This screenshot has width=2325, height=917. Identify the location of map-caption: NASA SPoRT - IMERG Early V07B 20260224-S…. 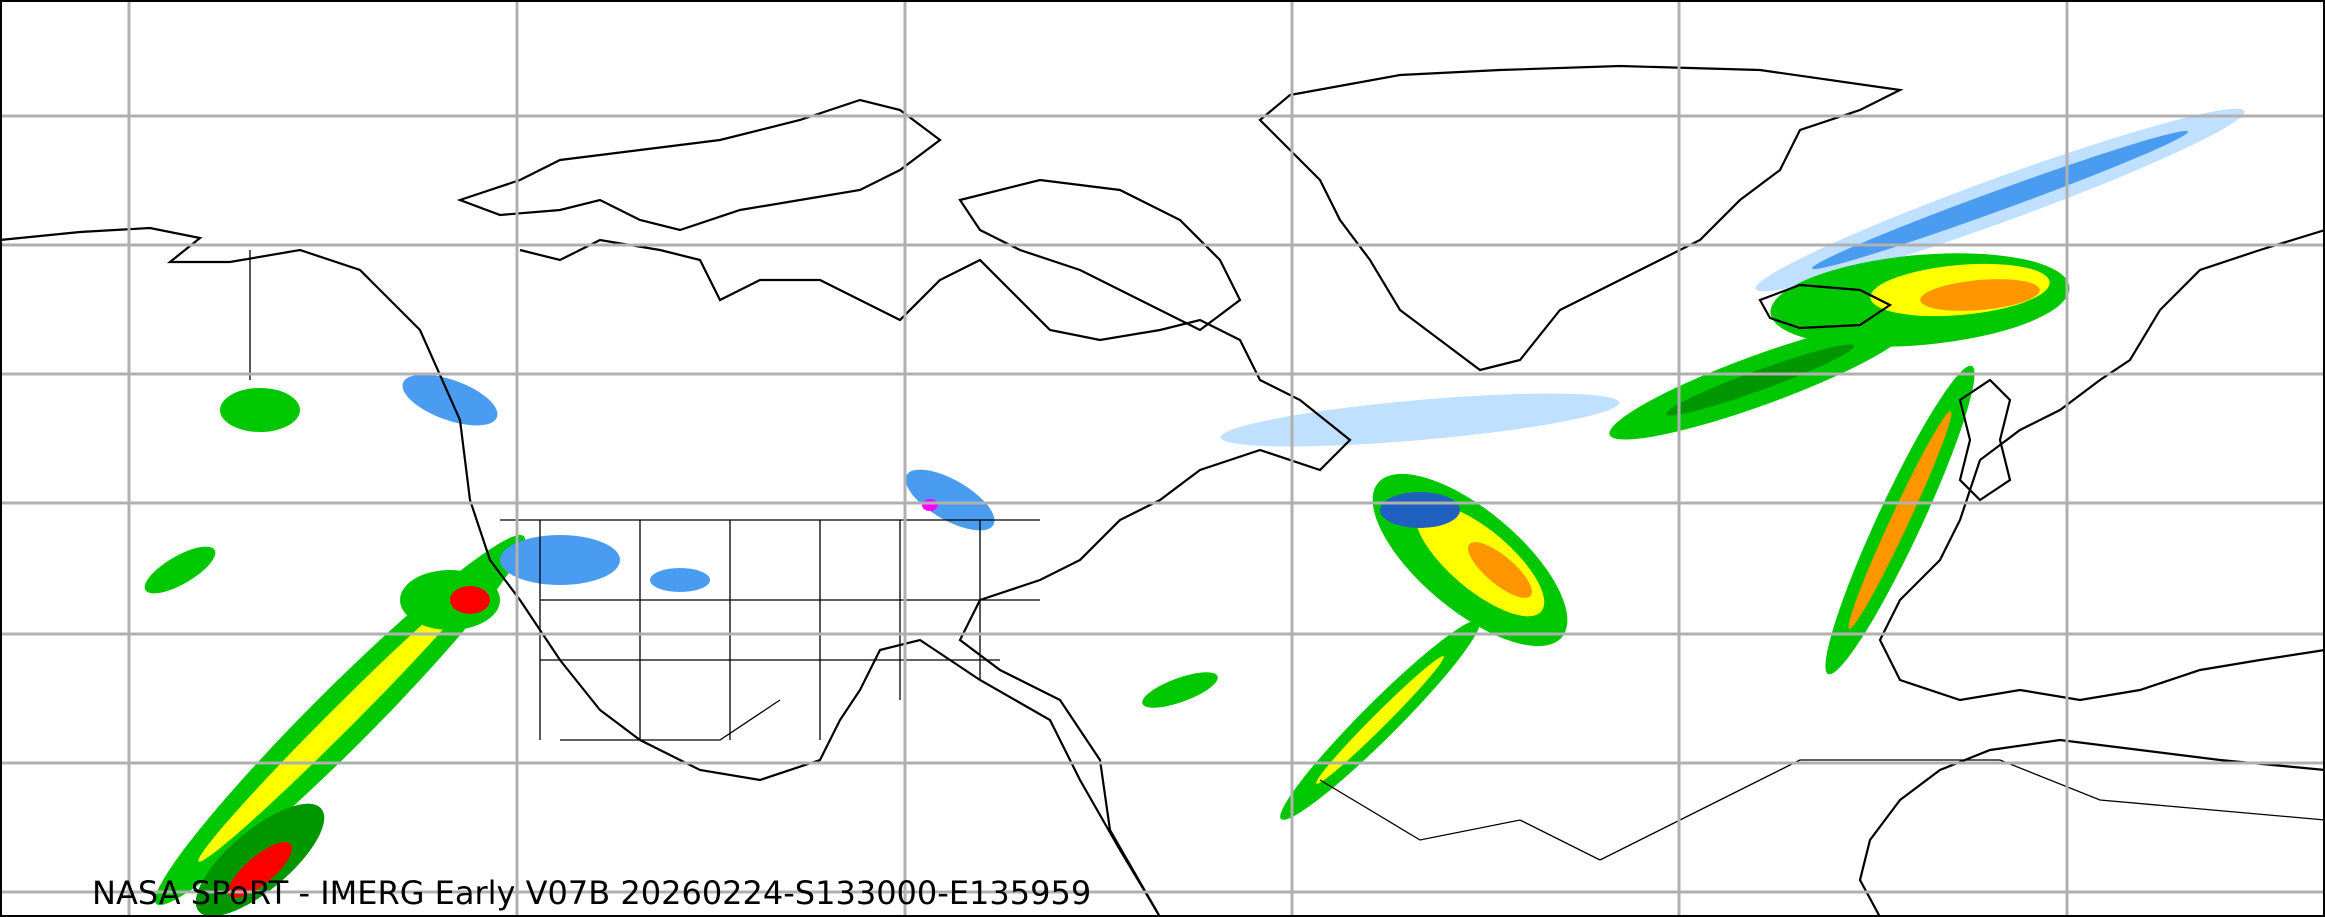
(592, 893).